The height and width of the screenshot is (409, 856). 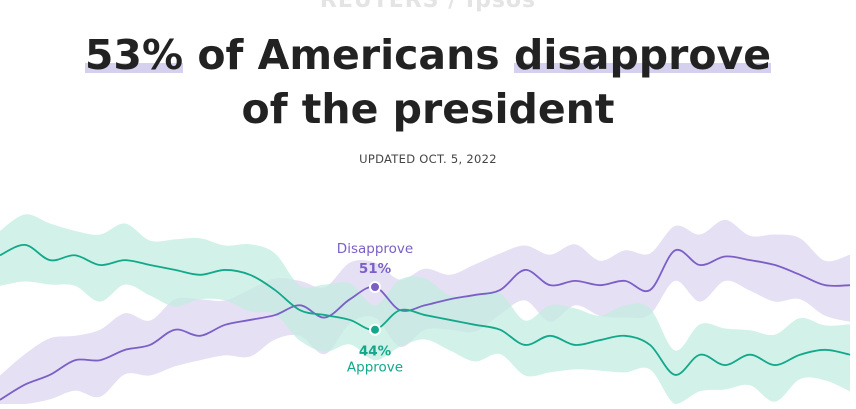 What do you see at coordinates (375, 329) in the screenshot?
I see `approve-marker` at bounding box center [375, 329].